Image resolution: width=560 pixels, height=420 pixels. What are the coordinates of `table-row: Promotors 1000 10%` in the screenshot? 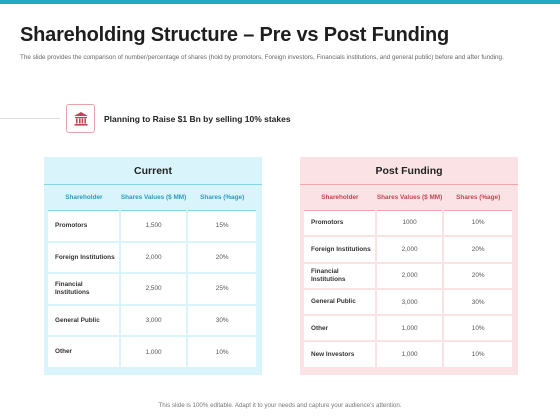 It's located at (409, 224).